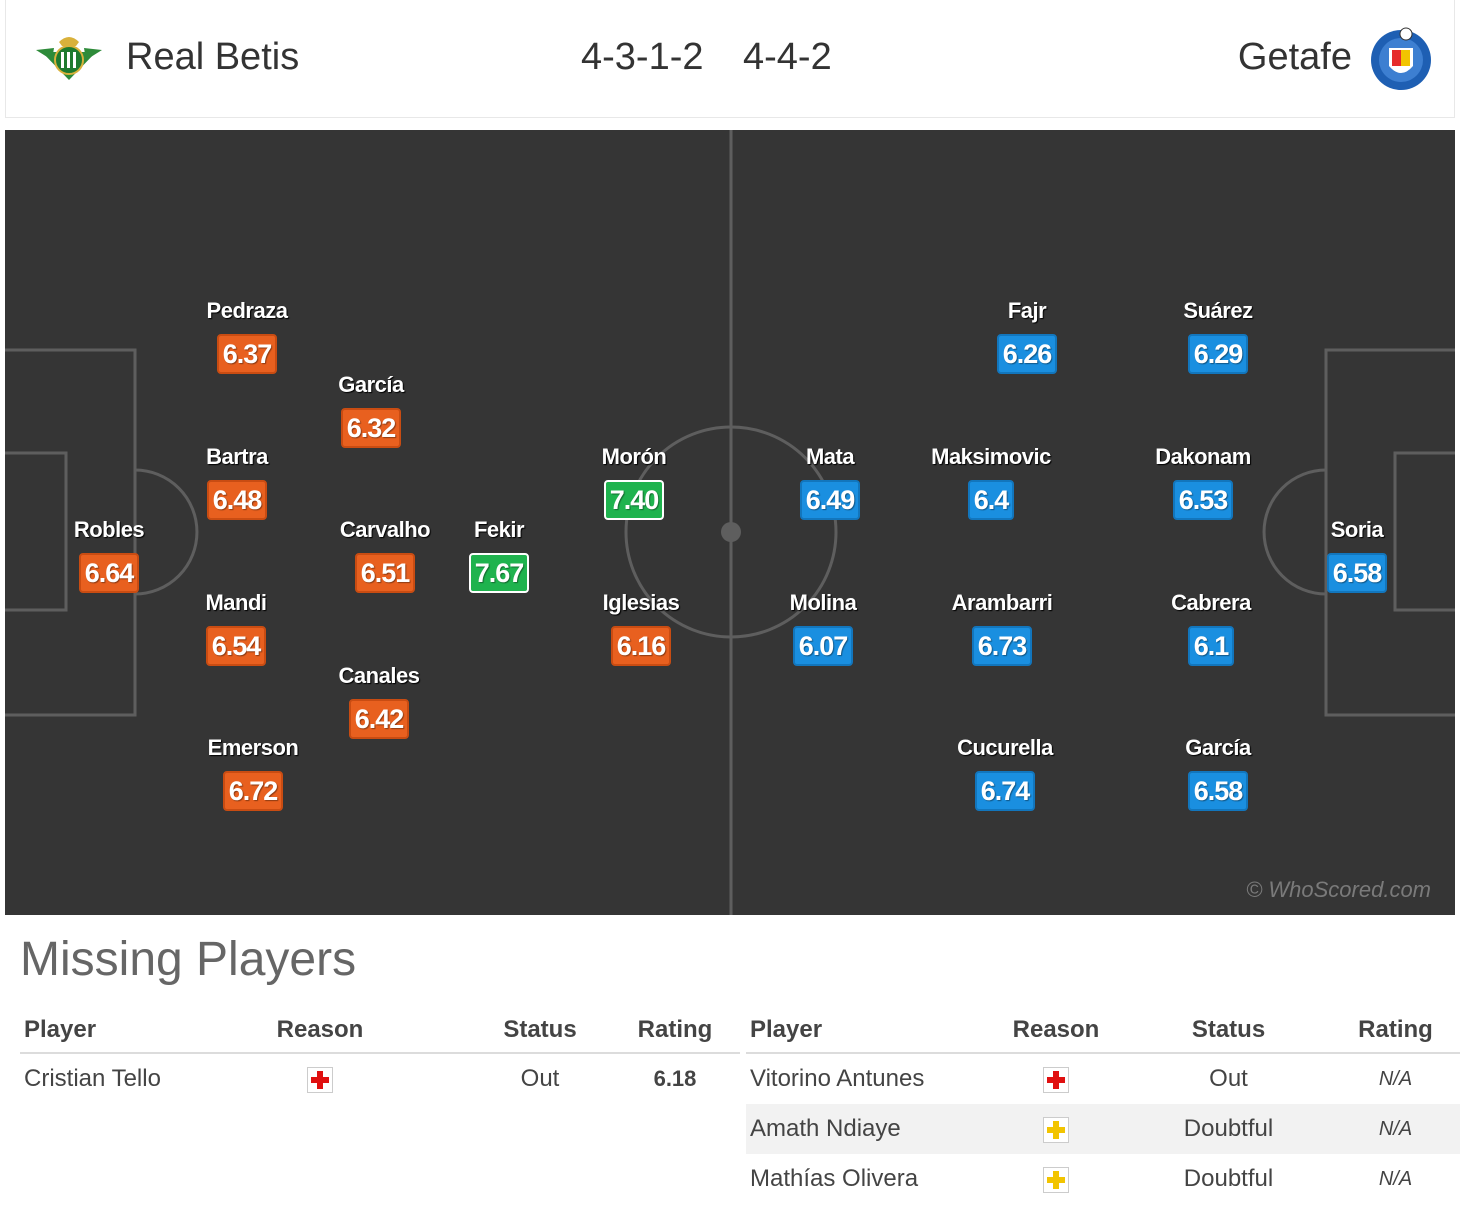 Image resolution: width=1460 pixels, height=1212 pixels. I want to click on player-rating: 6.07, so click(823, 646).